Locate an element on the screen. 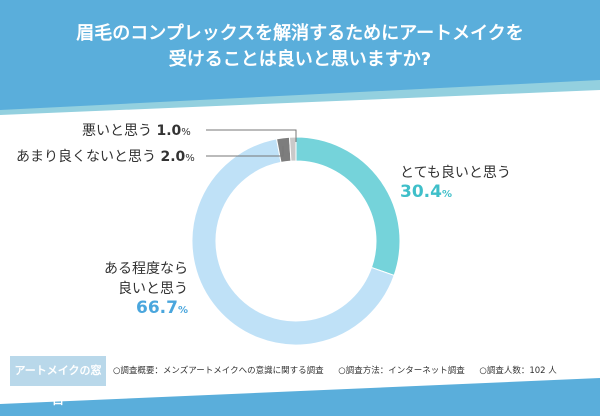 This screenshot has height=416, width=600. label-bad: 悪いと思う 1.0% is located at coordinates (136, 130).